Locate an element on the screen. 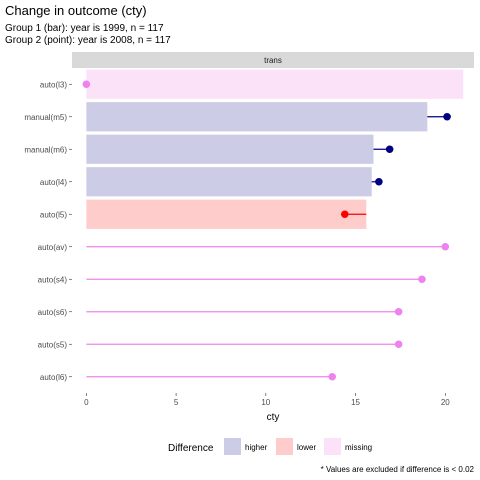  point-auto(l3) is located at coordinates (86, 84).